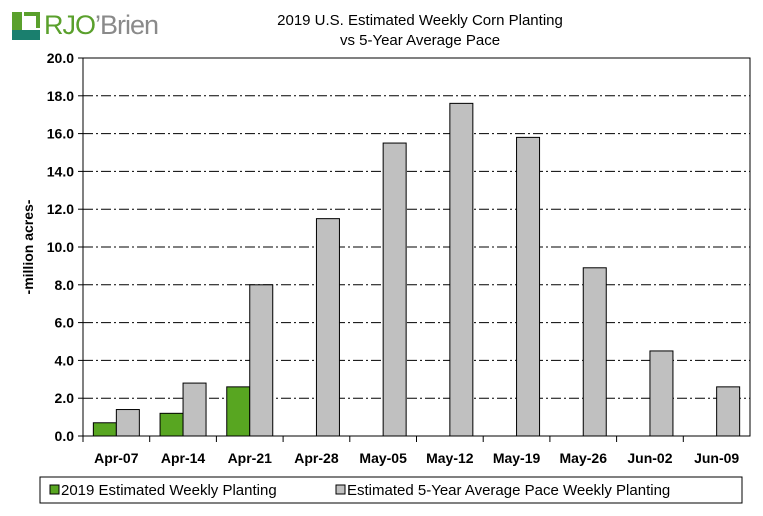 This screenshot has height=516, width=763. I want to click on y-tick-label: 4.0, so click(65, 360).